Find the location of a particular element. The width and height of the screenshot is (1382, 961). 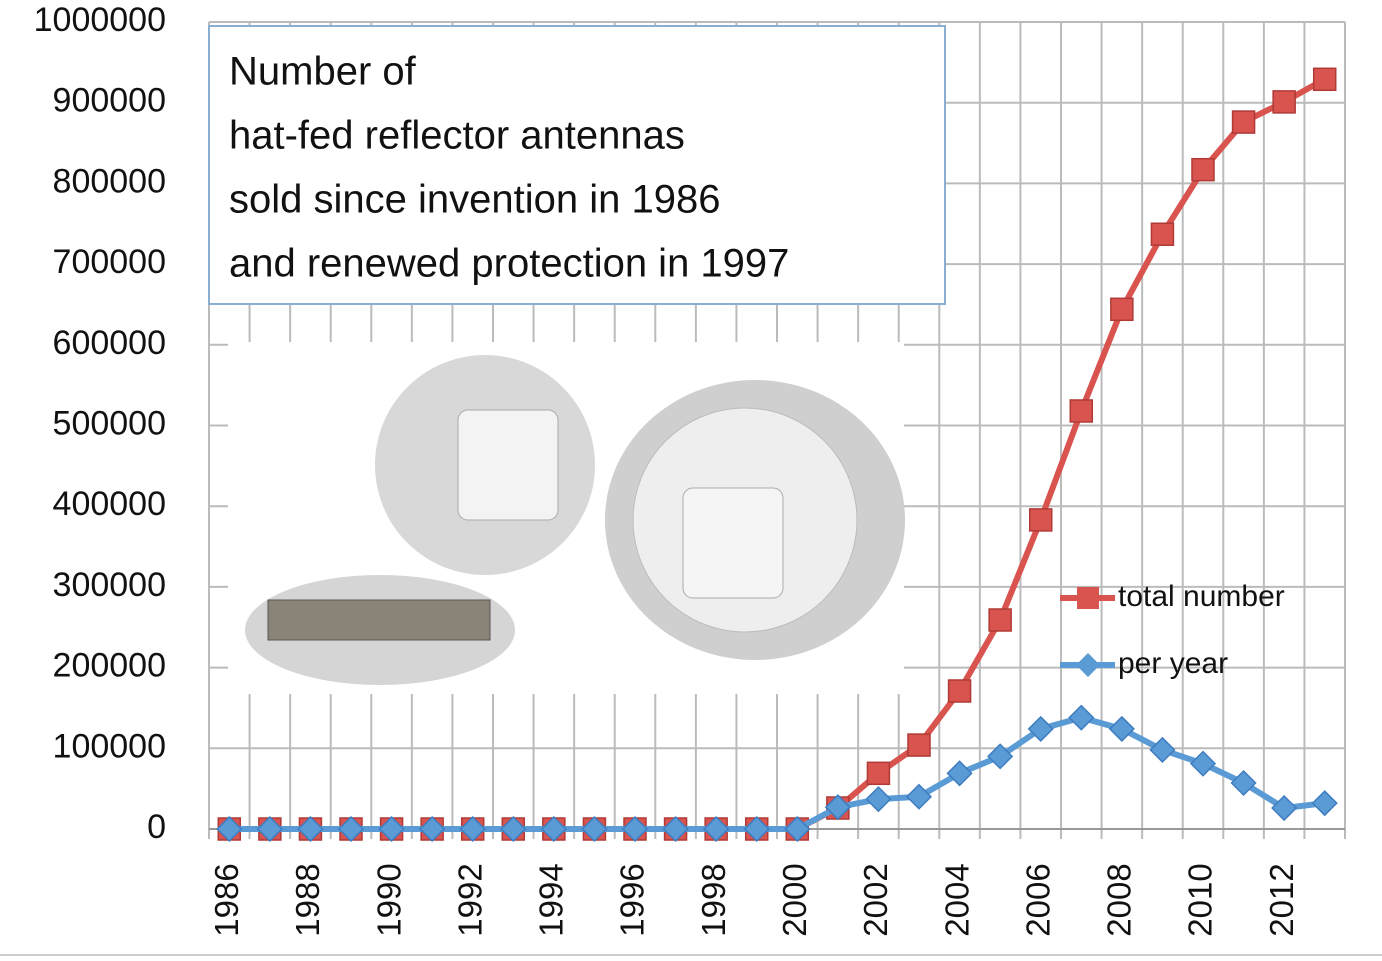

y-tick-label: 0 is located at coordinates (156, 827).